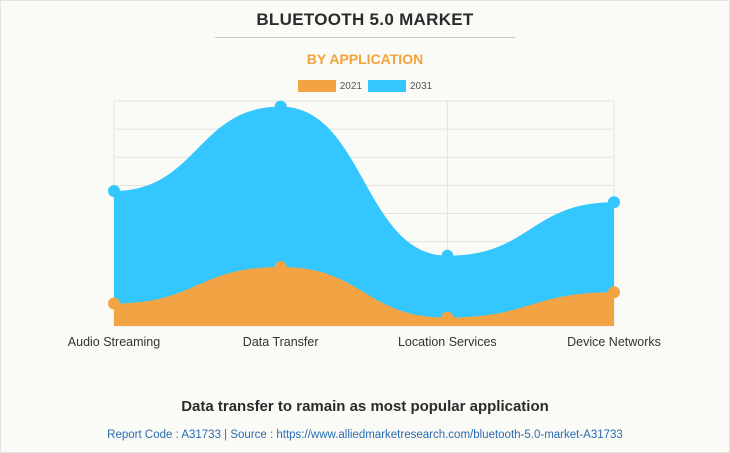 The height and width of the screenshot is (453, 730). I want to click on legend-label-2021: 2021, so click(350, 86).